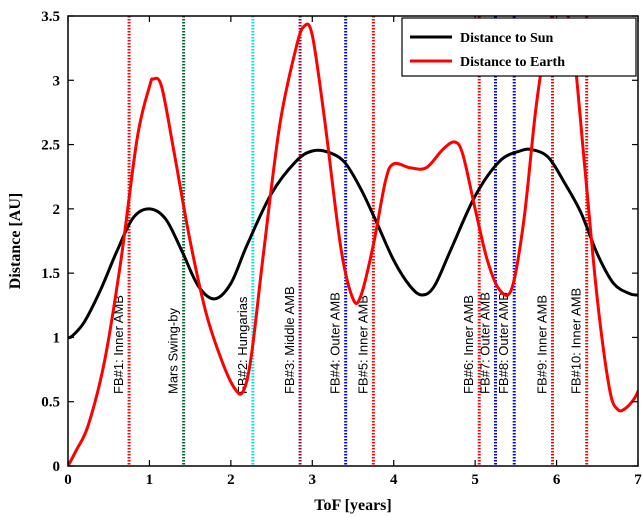 The width and height of the screenshot is (642, 517). What do you see at coordinates (507, 38) in the screenshot?
I see `legend-label: Distance to Sun` at bounding box center [507, 38].